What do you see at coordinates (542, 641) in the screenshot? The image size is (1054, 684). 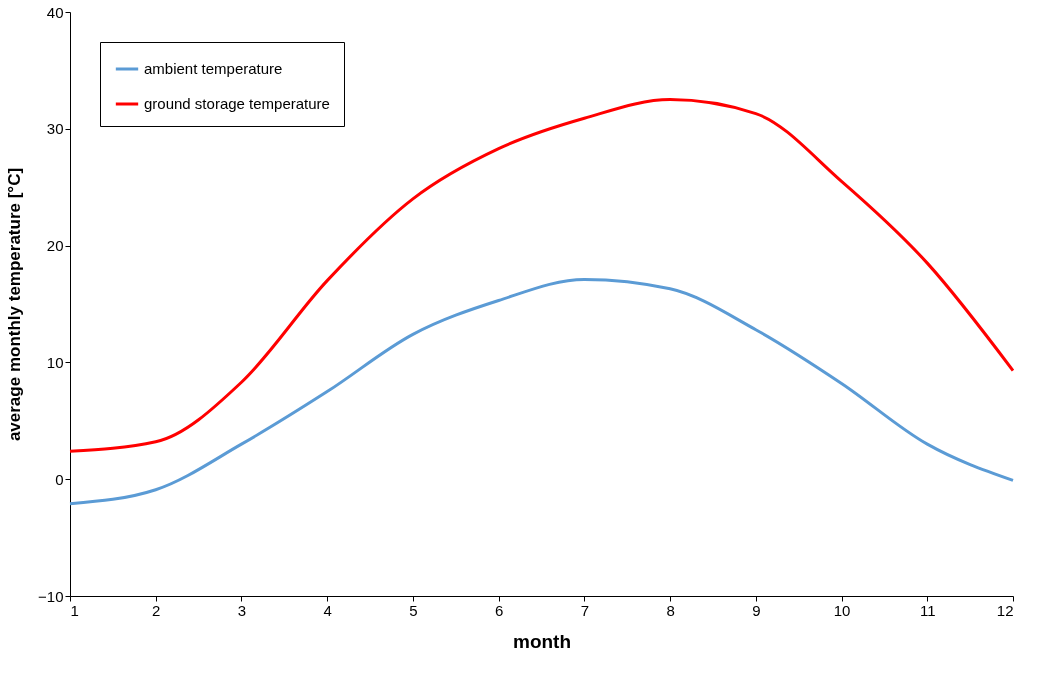 I see `x-axis-title: month` at bounding box center [542, 641].